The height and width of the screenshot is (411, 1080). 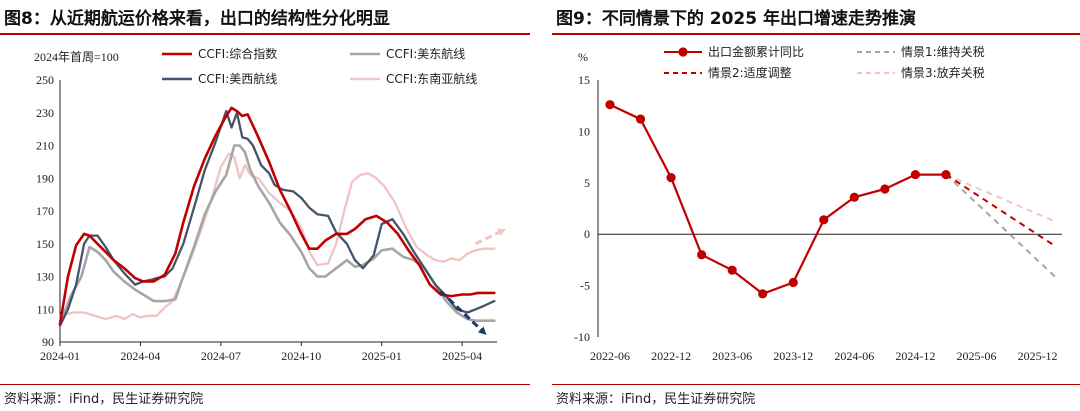 I want to click on pink-projection-arrow, so click(x=490, y=237).